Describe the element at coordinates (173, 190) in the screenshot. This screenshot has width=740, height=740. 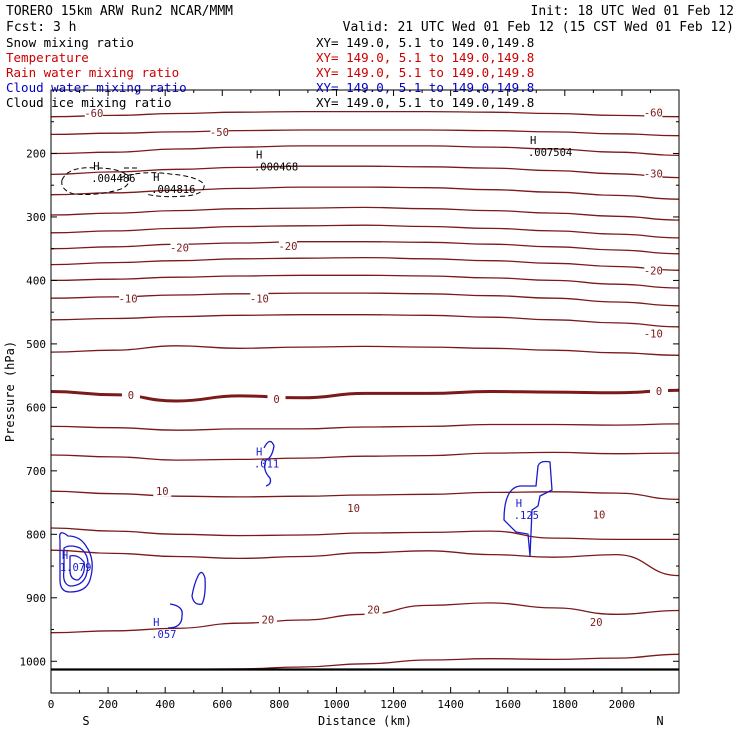
I see `snow-max-value: .004816` at that location.